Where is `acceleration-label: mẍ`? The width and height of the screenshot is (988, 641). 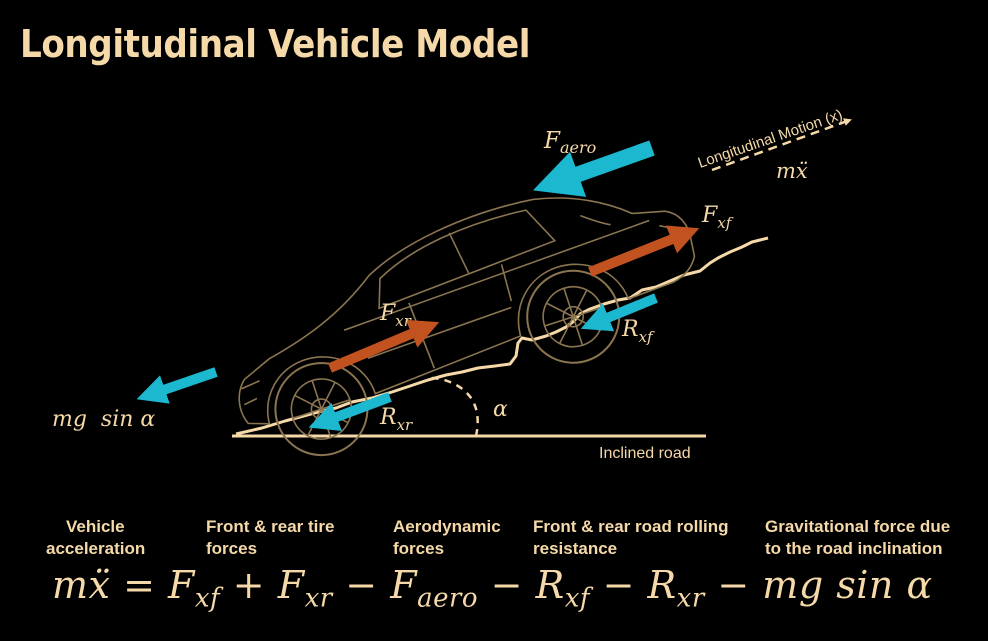
acceleration-label: mẍ is located at coordinates (792, 171).